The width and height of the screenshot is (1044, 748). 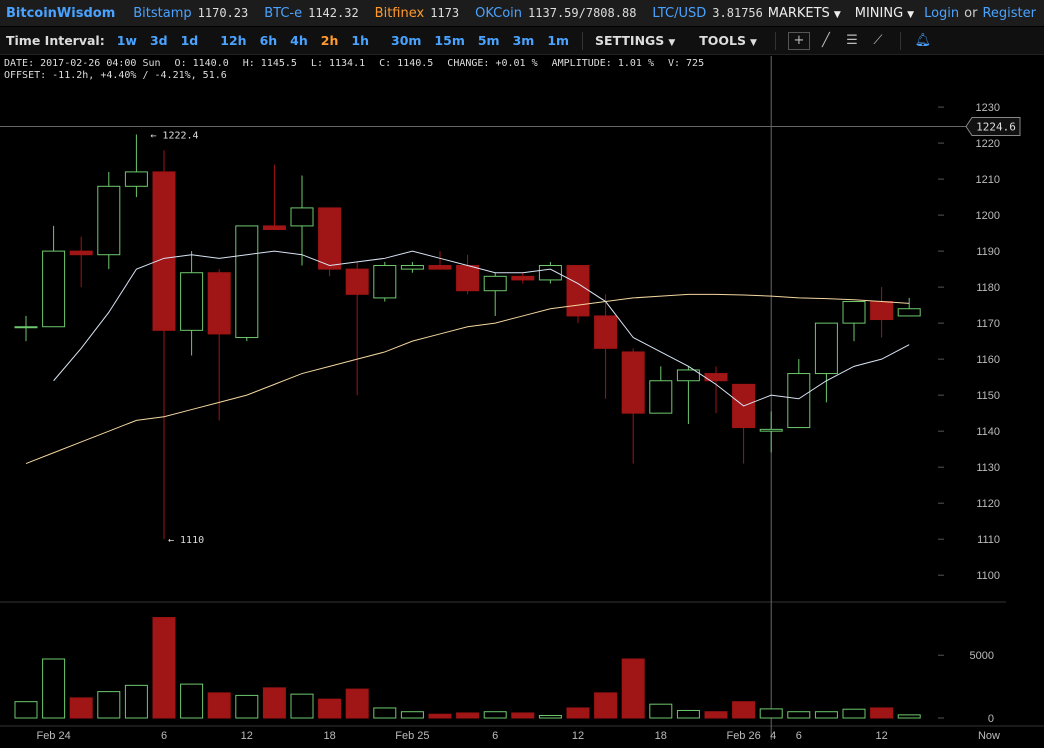 What do you see at coordinates (991, 719) in the screenshot?
I see `vol-y-tick-label: 0` at bounding box center [991, 719].